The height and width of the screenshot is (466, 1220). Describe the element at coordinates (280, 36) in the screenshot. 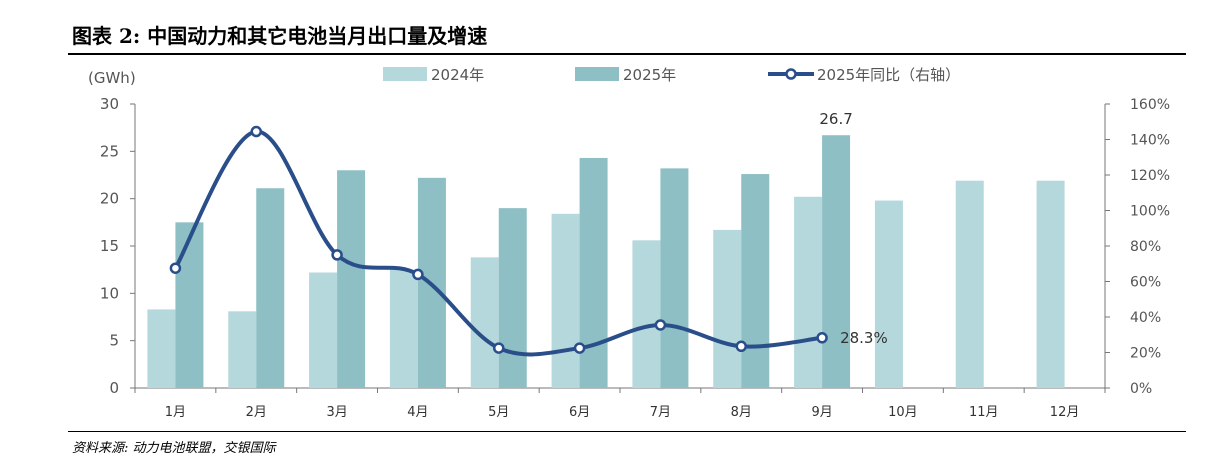

I see `chart-title: 图表 2: 中国动力和其它电池当月出口量及增速` at that location.